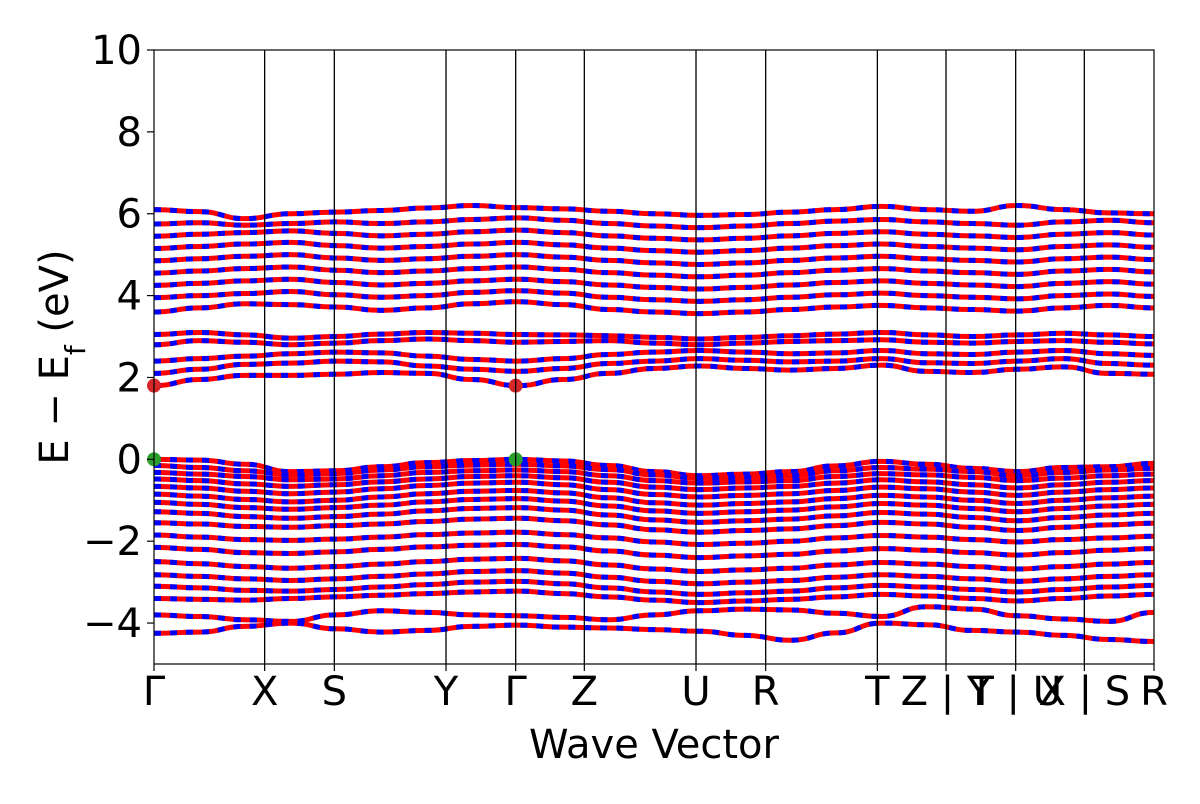  I want to click on y-ticks-layer: −4 −2 0 2 4 6 8 10, so click(118, 337).